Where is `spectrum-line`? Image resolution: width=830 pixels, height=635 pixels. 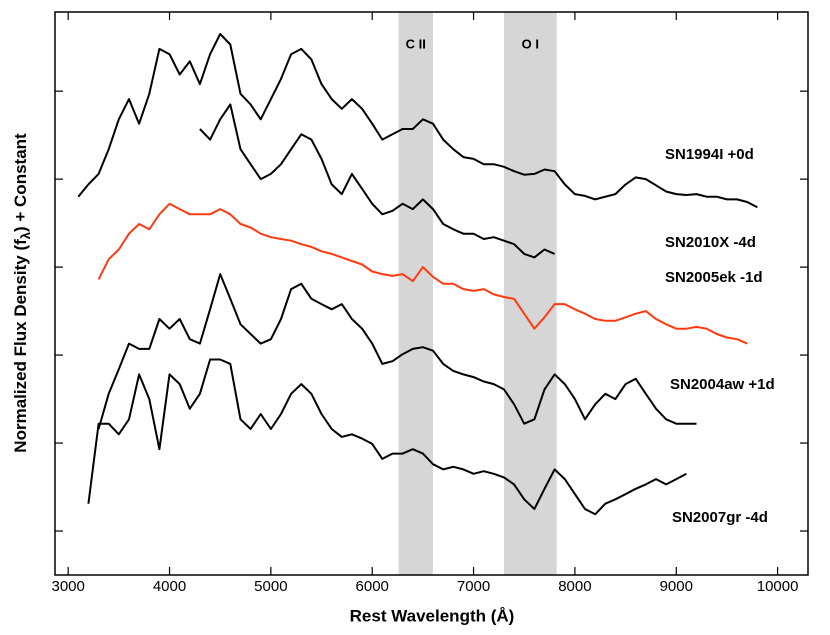 spectrum-line is located at coordinates (377, 181).